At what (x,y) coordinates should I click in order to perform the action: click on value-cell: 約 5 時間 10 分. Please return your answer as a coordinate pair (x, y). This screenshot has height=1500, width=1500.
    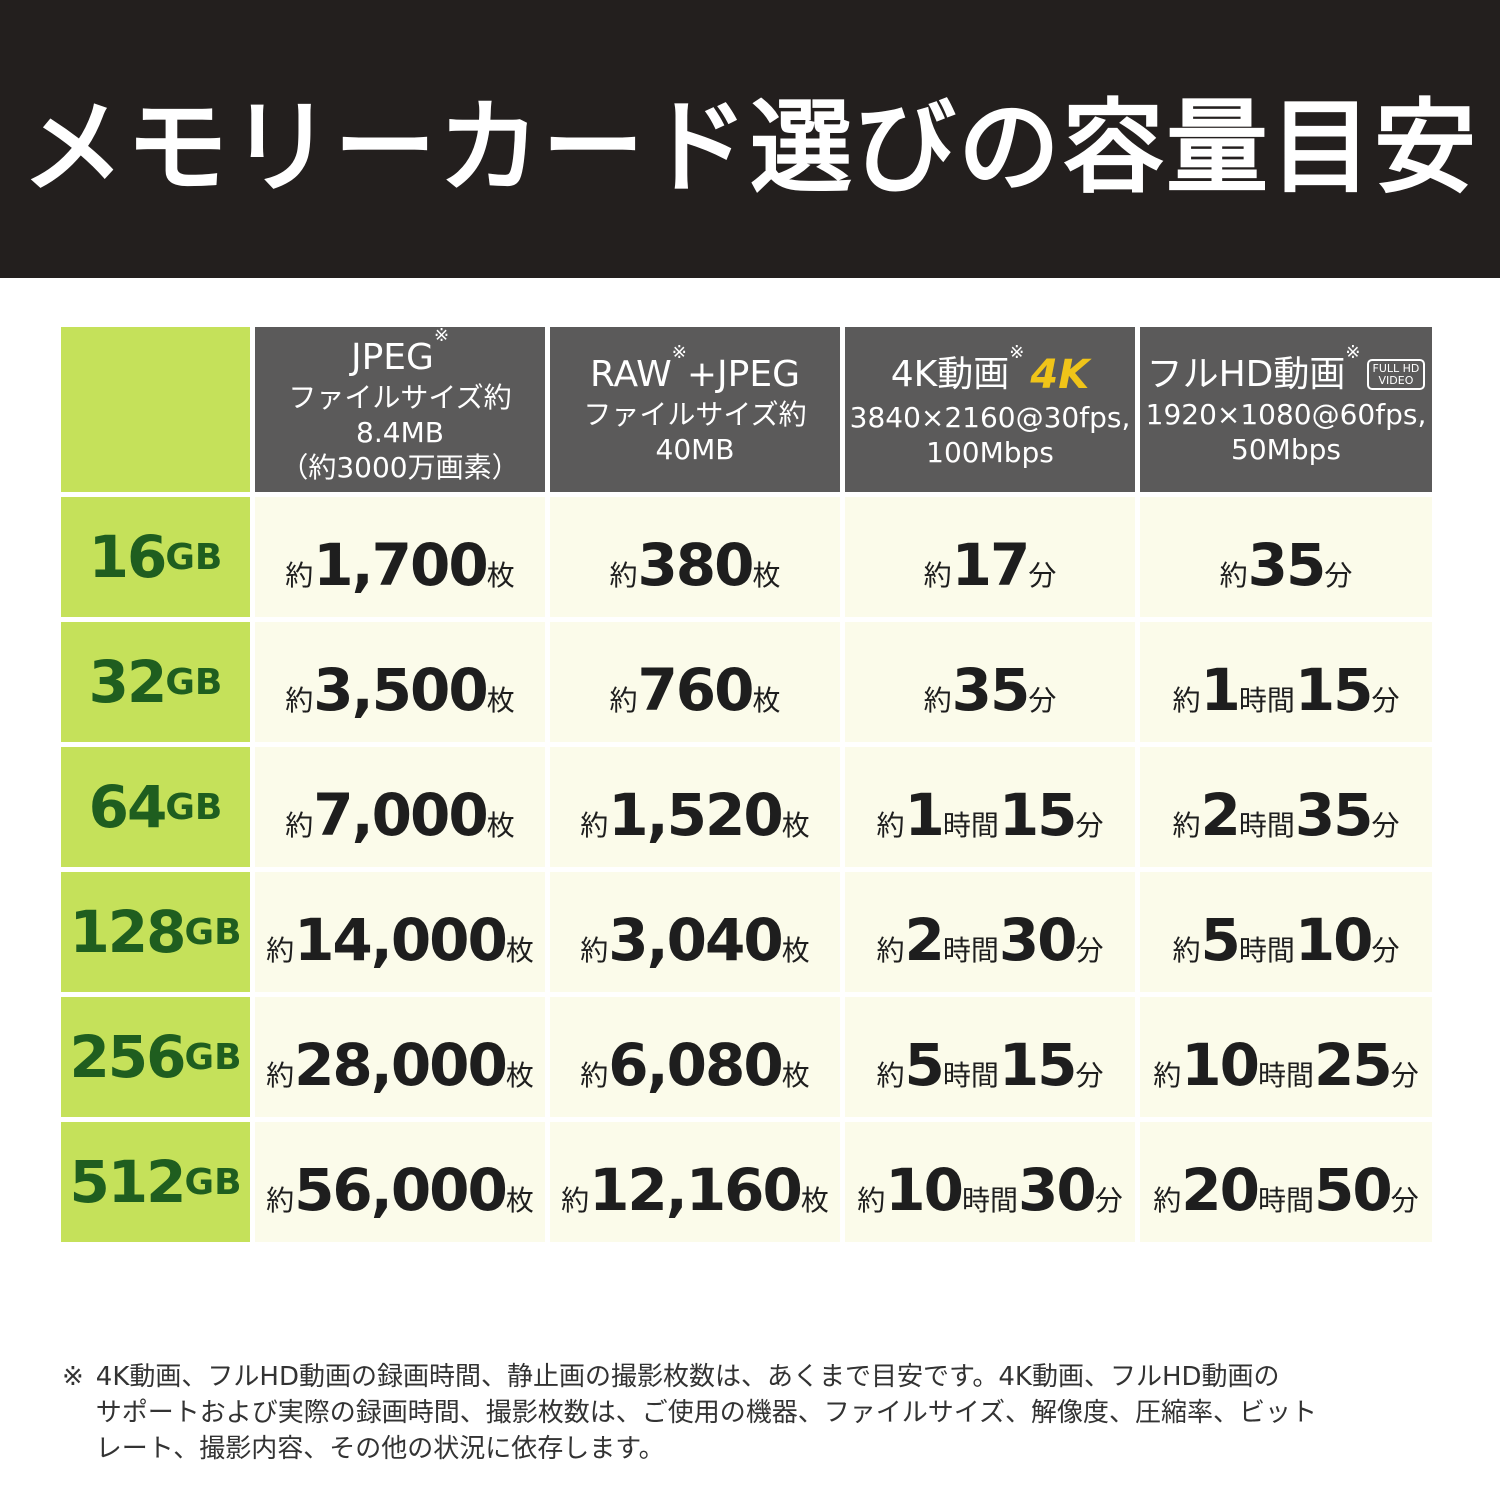
    Looking at the image, I should click on (1286, 932).